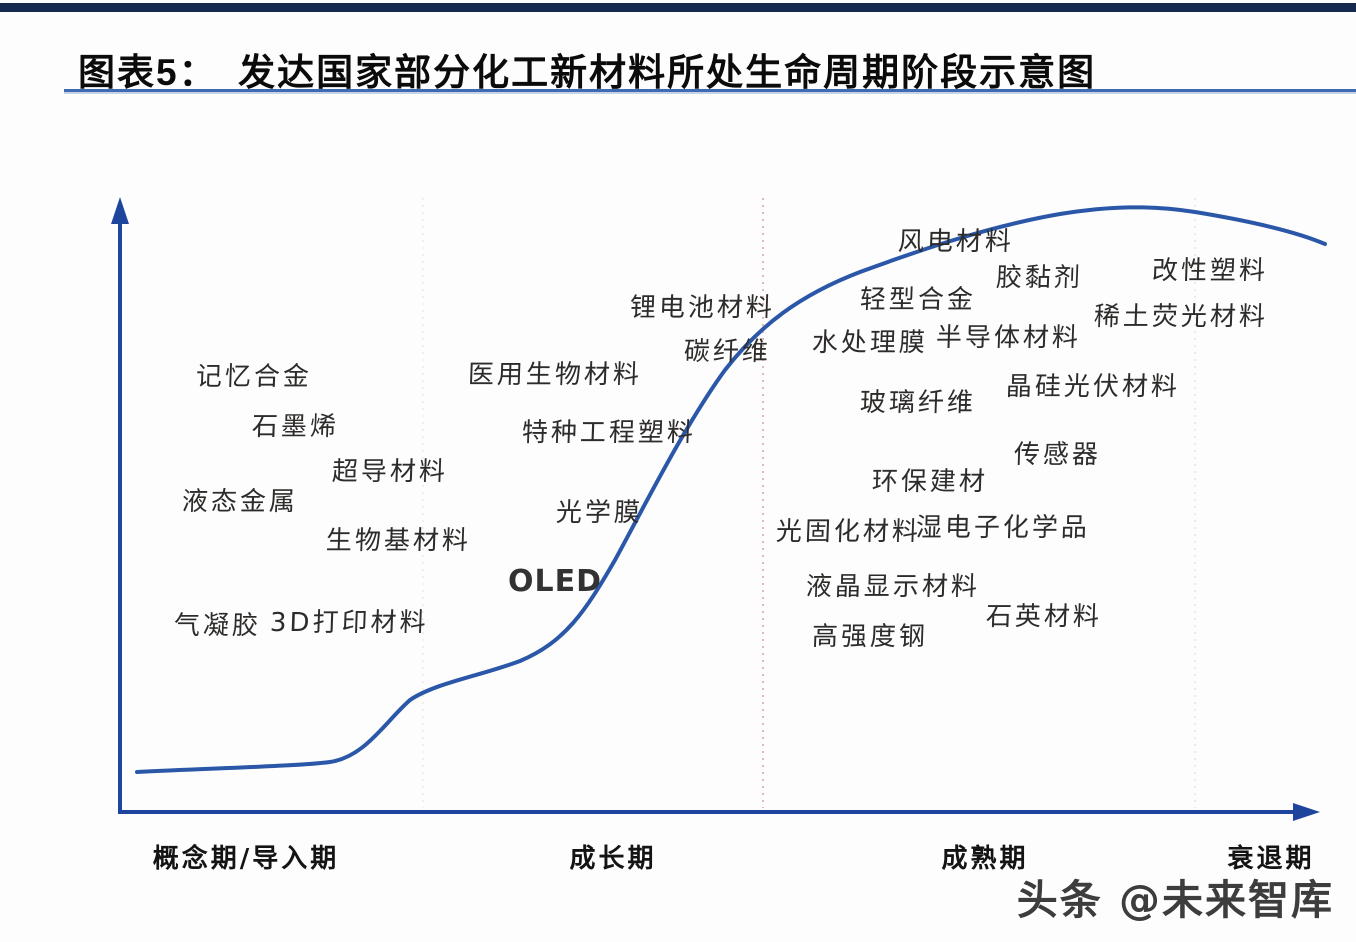  I want to click on material-label: 风电材料, so click(956, 242).